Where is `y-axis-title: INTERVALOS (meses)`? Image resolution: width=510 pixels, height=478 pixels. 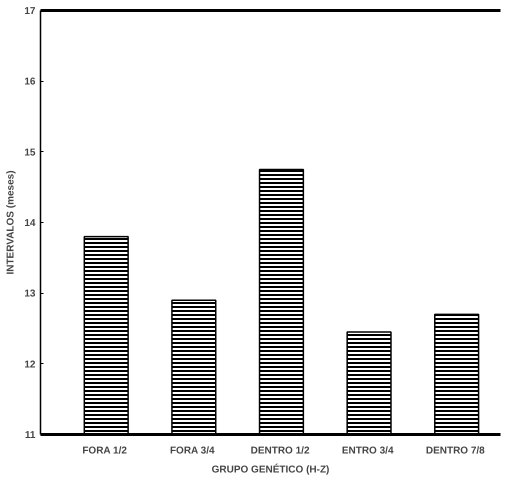 y-axis-title: INTERVALOS (meses) is located at coordinates (10, 222).